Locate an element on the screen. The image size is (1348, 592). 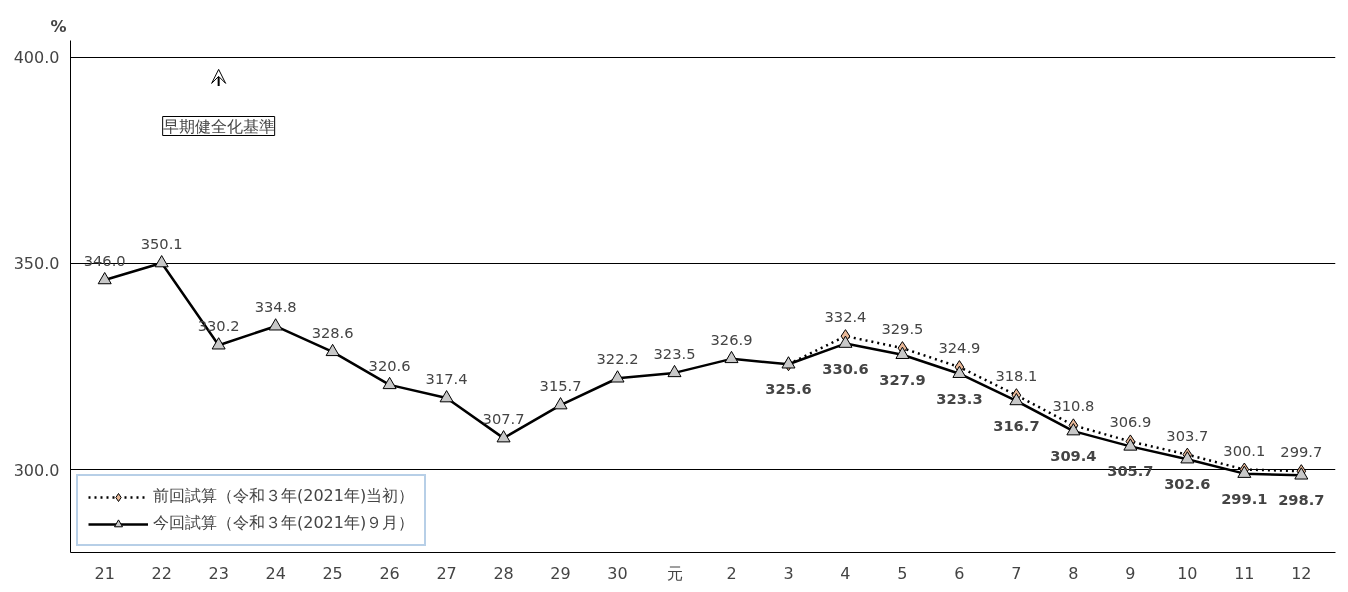
data-label: 303.7 is located at coordinates (1187, 435).